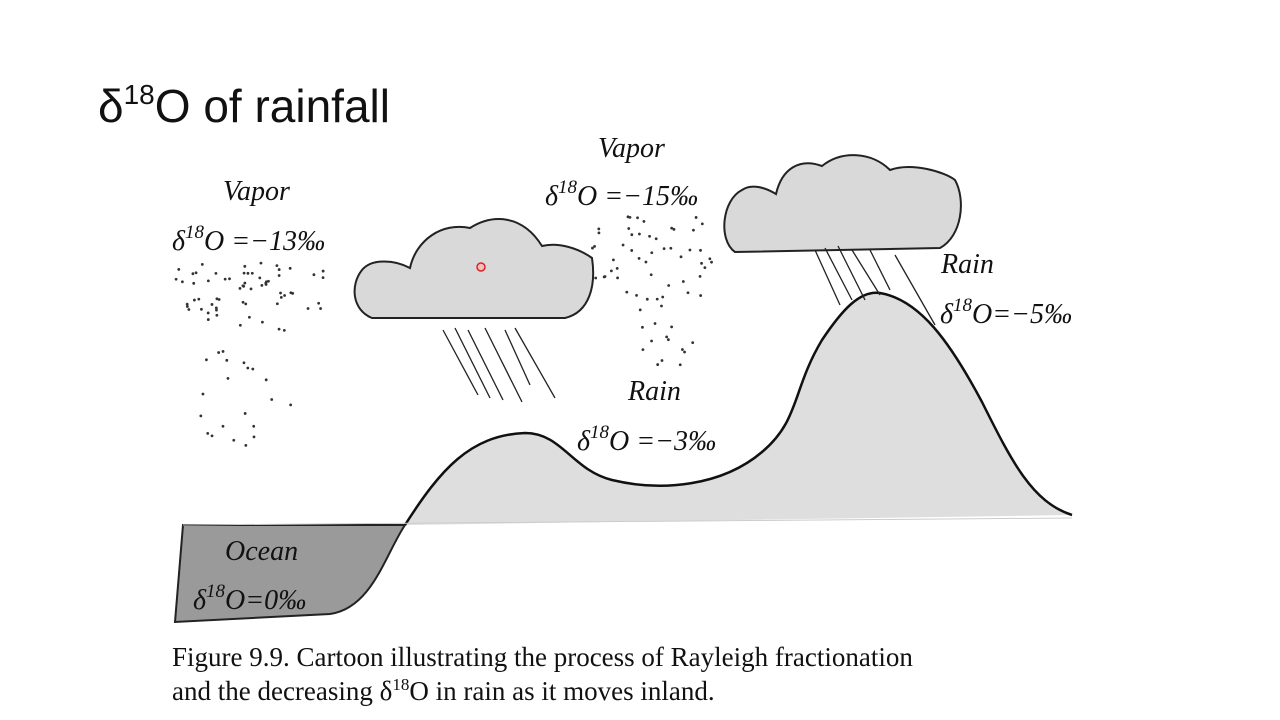 This screenshot has width=1280, height=720. Describe the element at coordinates (967, 264) in the screenshot. I see `label-heading: Rain` at that location.